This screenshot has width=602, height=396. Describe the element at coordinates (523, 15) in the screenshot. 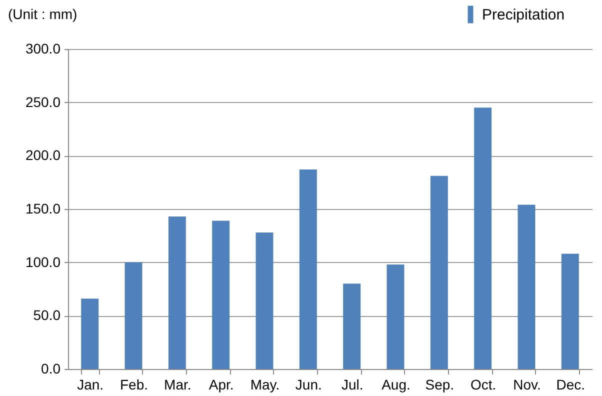

I see `legend-label: Precipitation` at that location.